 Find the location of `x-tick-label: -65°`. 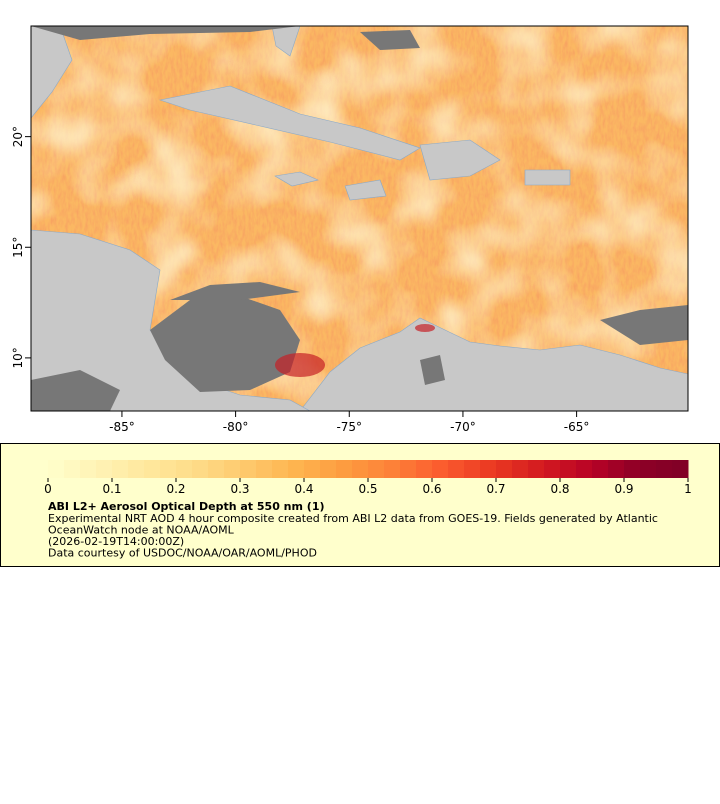

x-tick-label: -65° is located at coordinates (577, 427).